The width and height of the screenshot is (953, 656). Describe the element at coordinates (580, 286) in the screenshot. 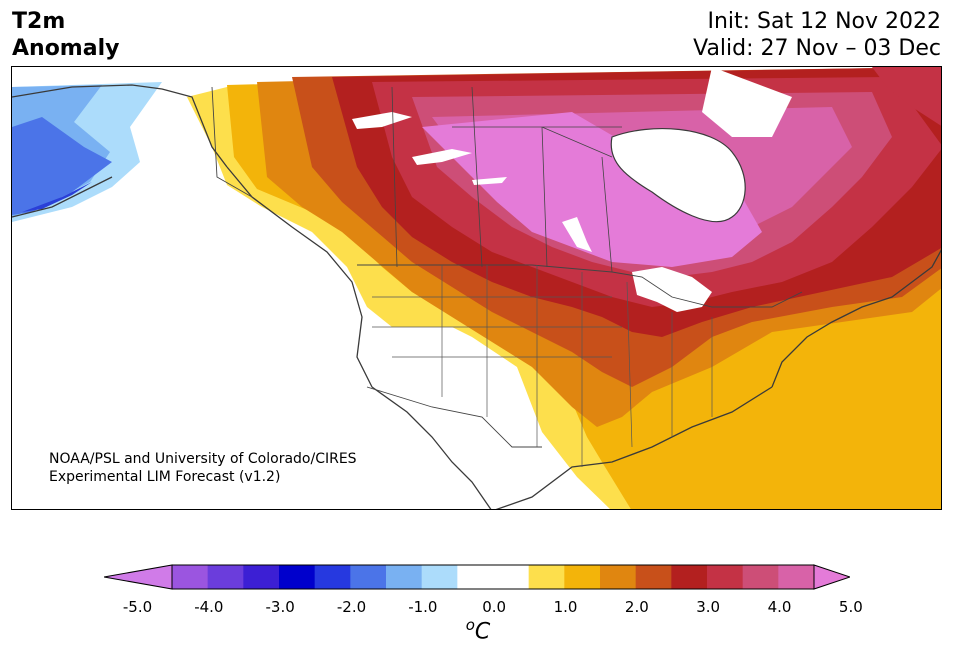

I see `us-canada-border` at that location.